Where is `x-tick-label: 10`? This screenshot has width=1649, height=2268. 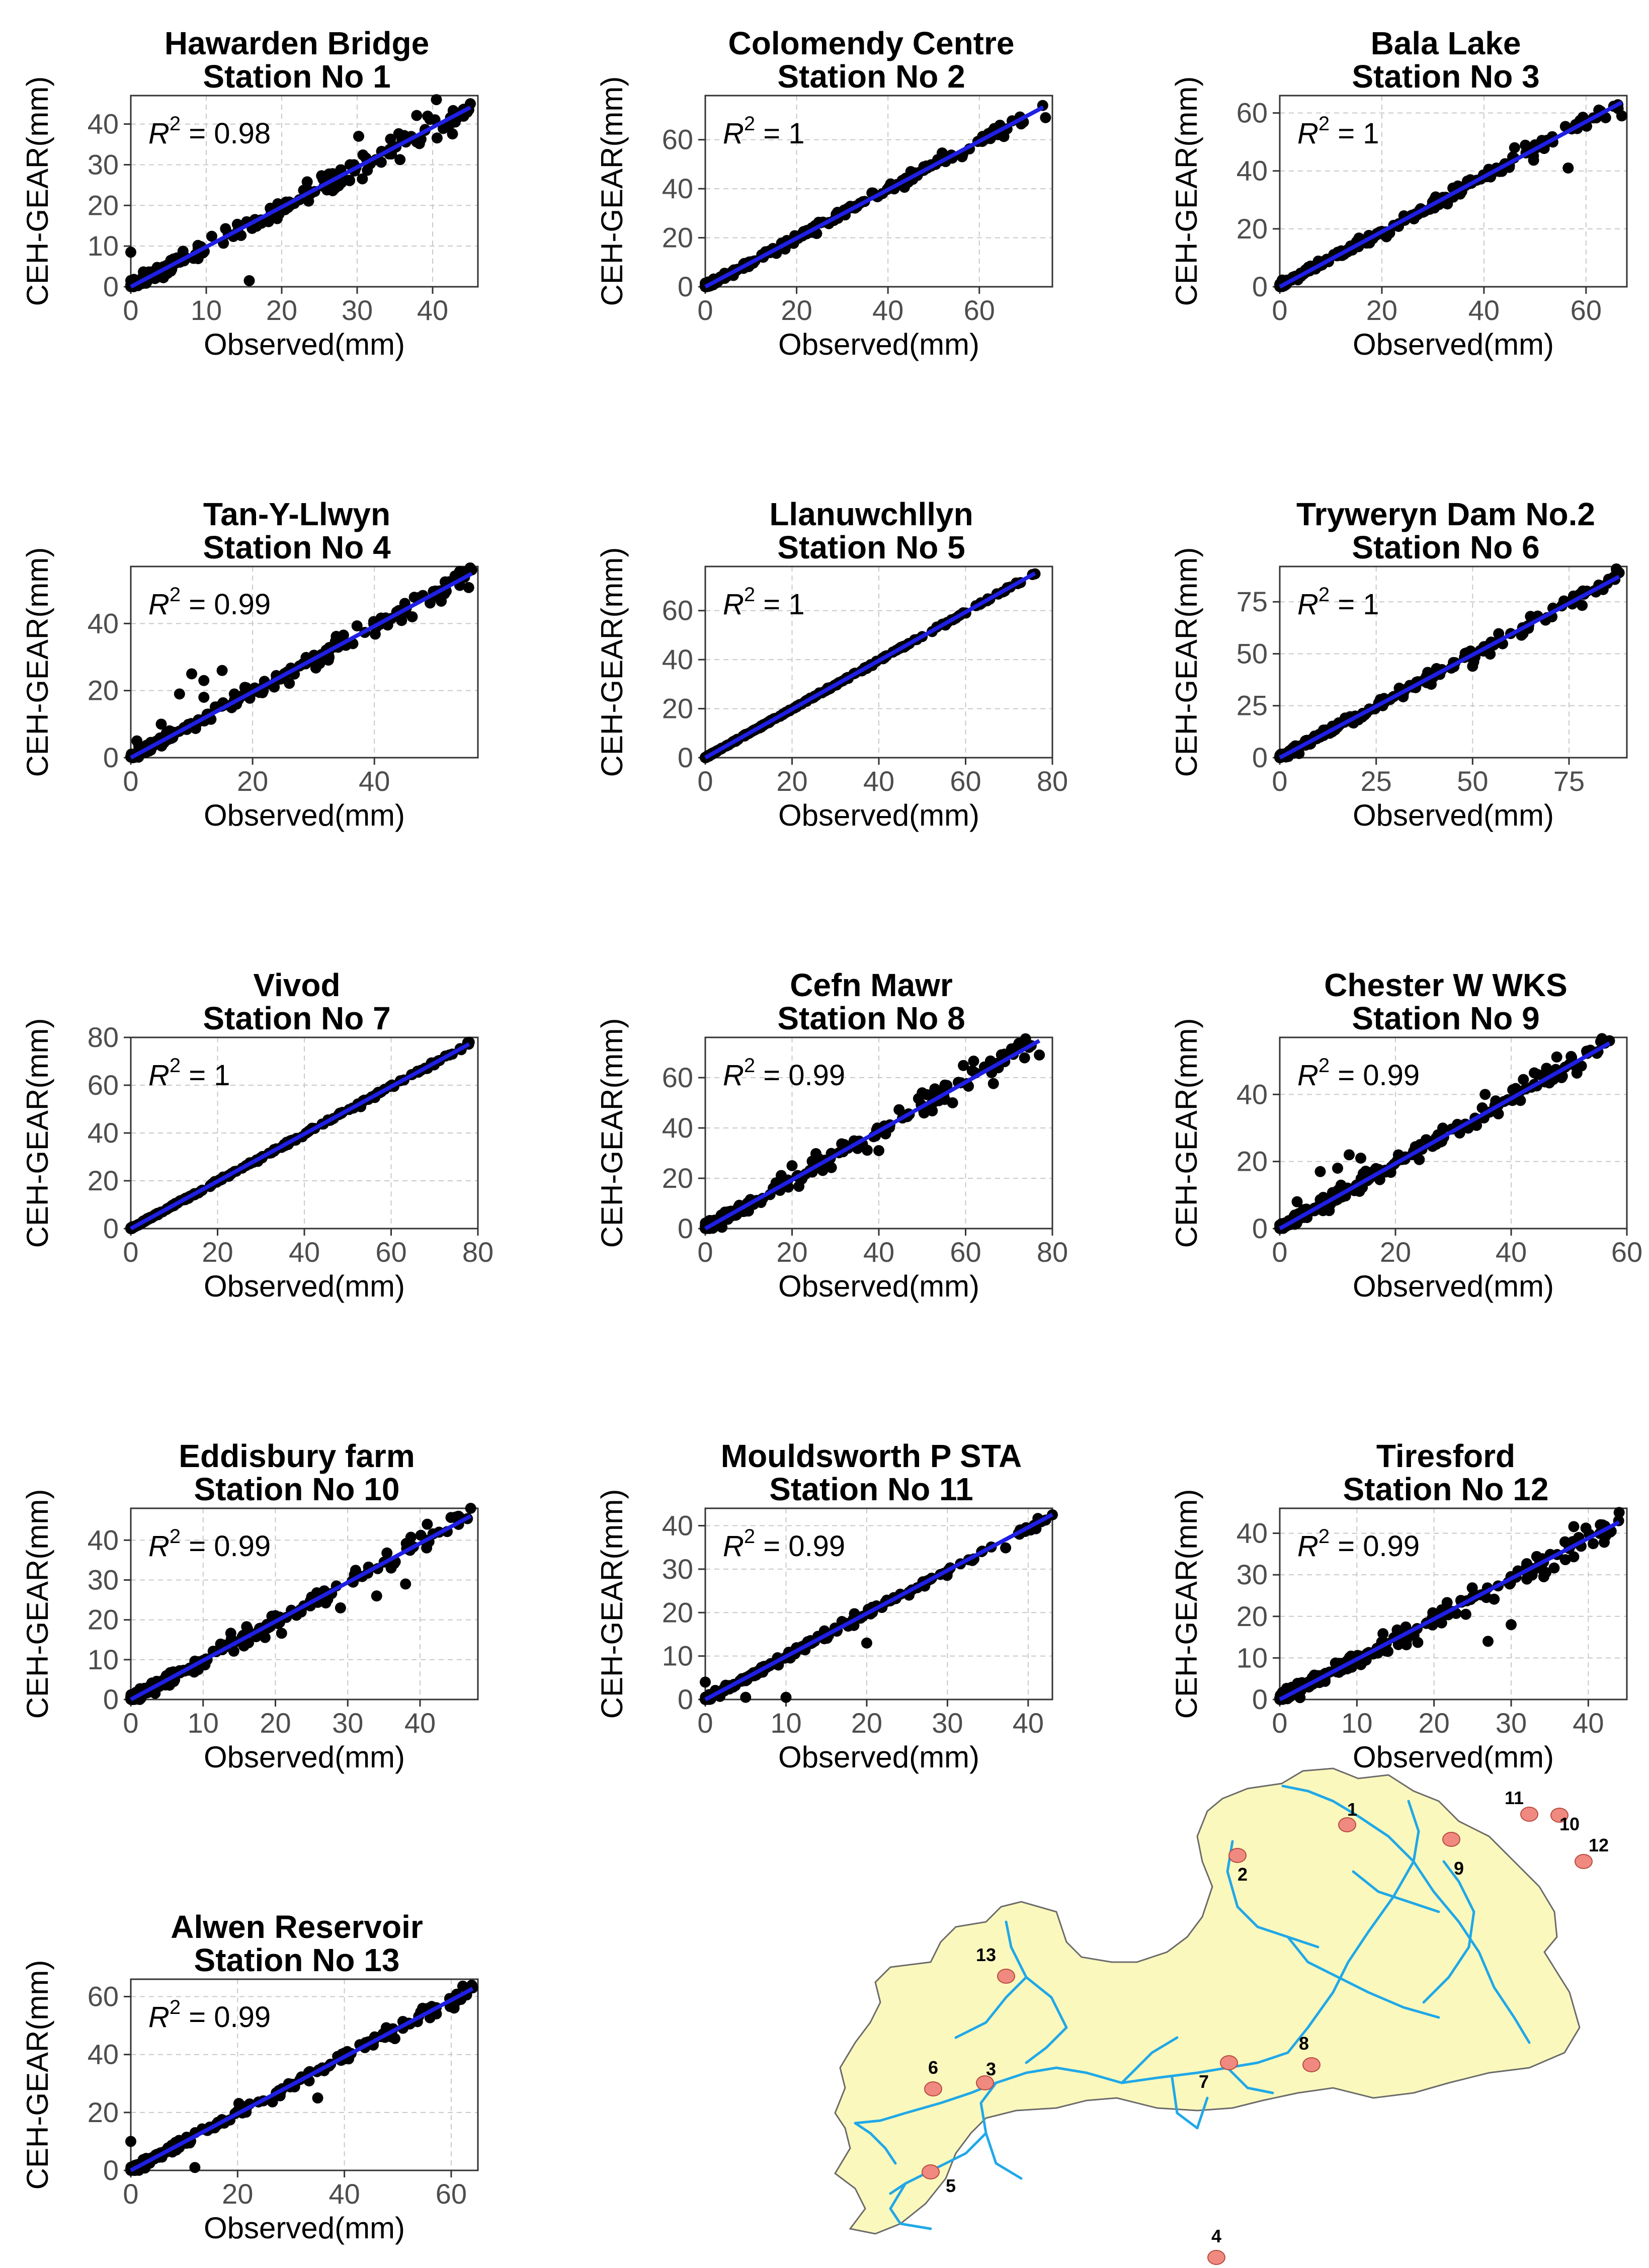 x-tick-label: 10 is located at coordinates (1356, 1723).